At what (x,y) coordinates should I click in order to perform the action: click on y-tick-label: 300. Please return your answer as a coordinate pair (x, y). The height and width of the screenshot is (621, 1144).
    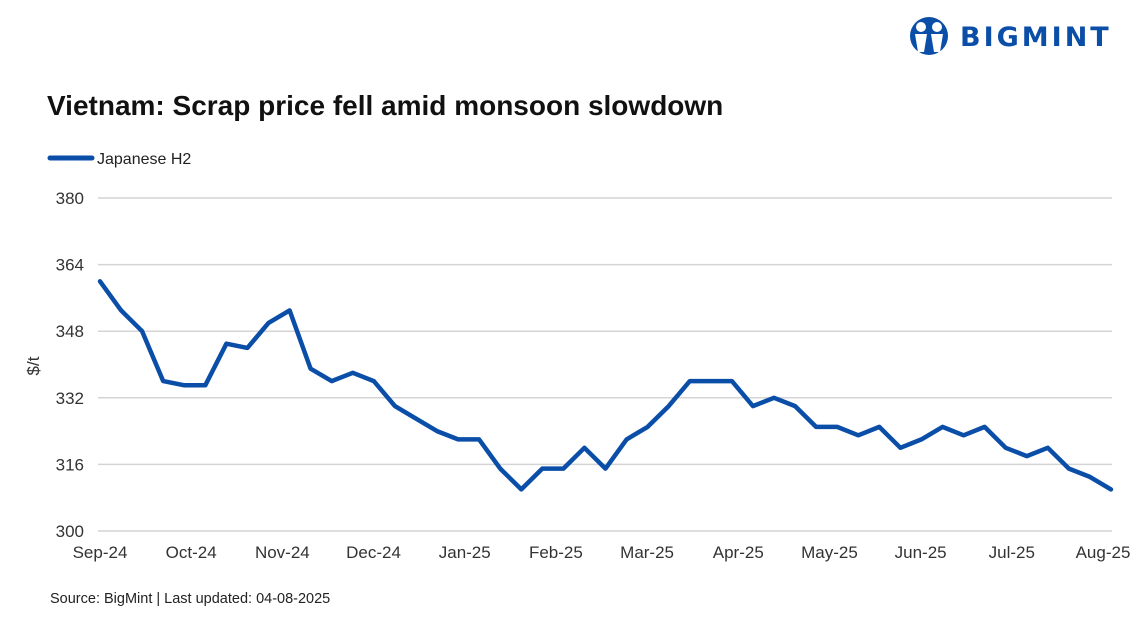
    Looking at the image, I should click on (70, 531).